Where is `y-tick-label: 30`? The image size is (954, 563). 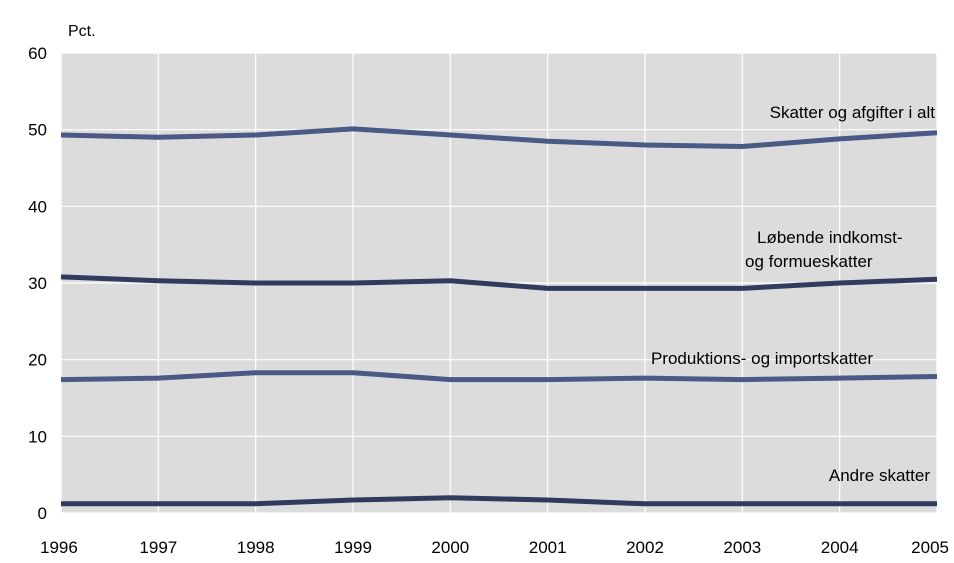 y-tick-label: 30 is located at coordinates (37, 283).